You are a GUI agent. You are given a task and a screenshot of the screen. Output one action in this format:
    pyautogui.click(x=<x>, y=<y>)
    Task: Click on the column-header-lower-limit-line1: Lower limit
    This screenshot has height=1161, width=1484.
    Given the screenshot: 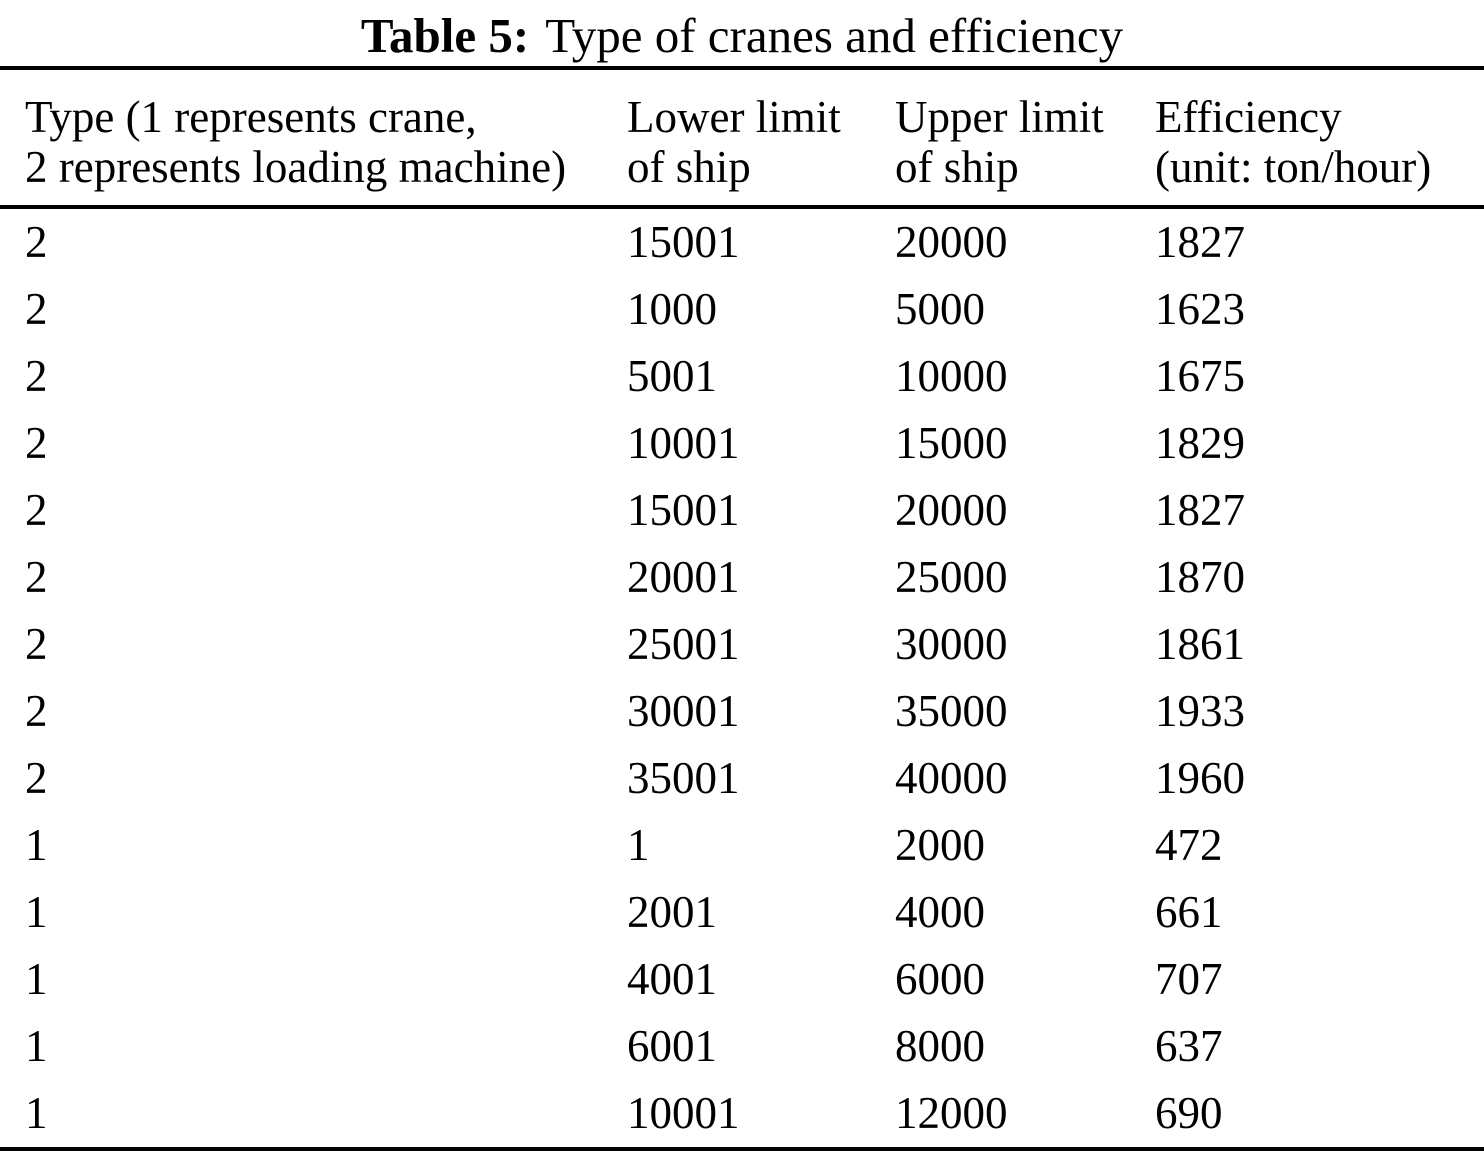 What is the action you would take?
    pyautogui.click(x=734, y=117)
    